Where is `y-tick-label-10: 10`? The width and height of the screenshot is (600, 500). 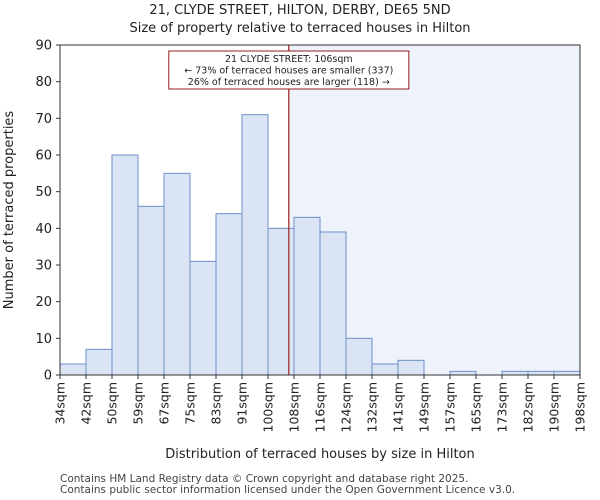
y-tick-label-10: 10 is located at coordinates (43, 339).